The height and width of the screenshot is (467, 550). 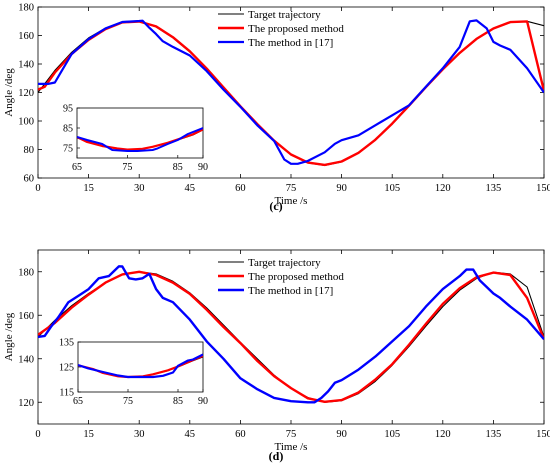 I want to click on inset-y-tick-label: 135, so click(x=66, y=343).